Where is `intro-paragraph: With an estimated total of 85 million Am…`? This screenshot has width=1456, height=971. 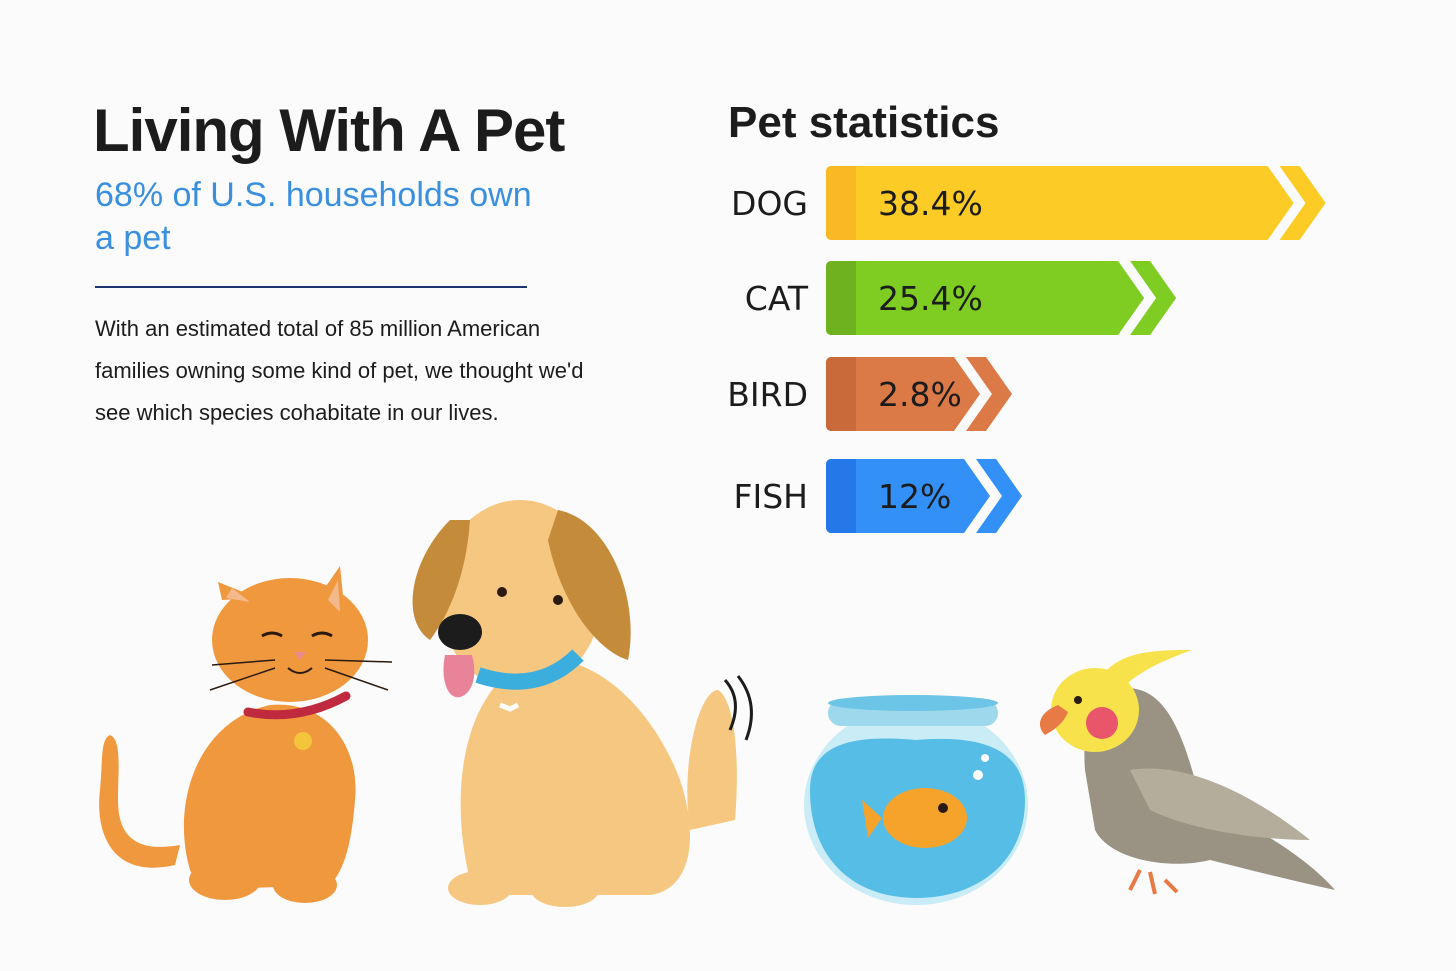 intro-paragraph: With an estimated total of 85 million Am… is located at coordinates (339, 370).